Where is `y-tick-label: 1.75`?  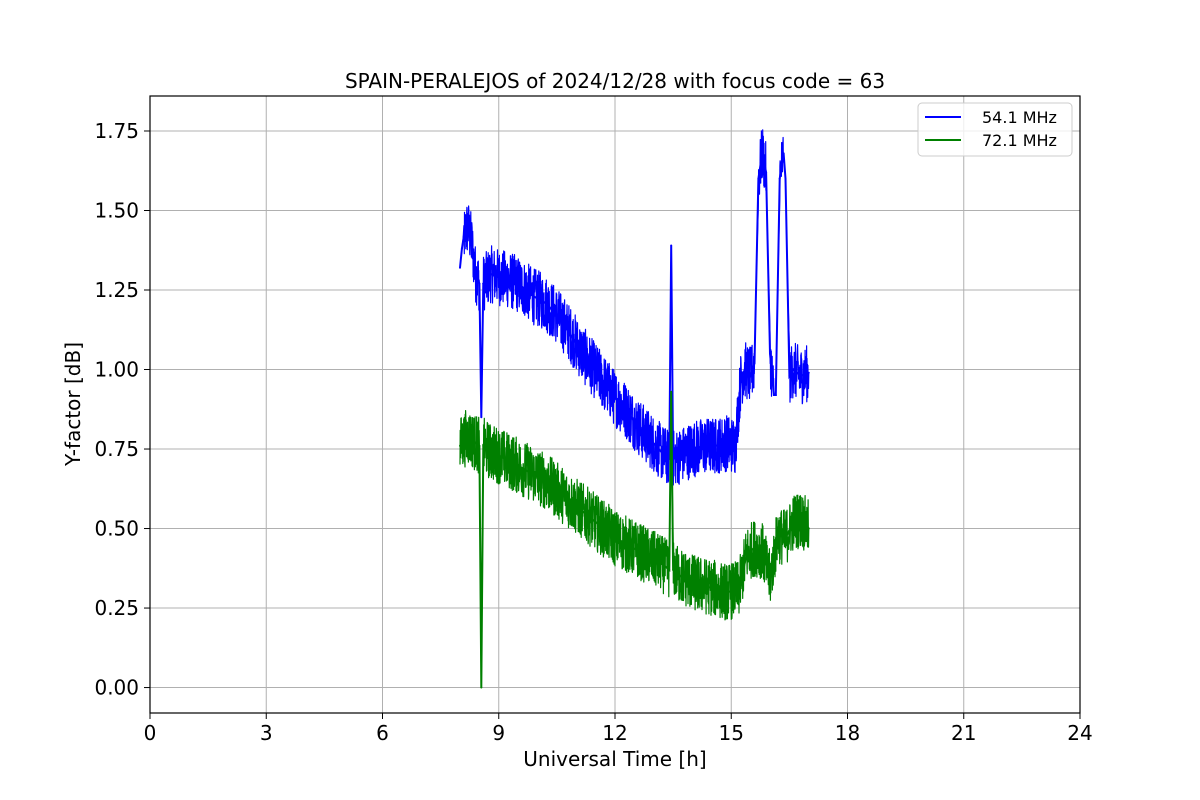 y-tick-label: 1.75 is located at coordinates (116, 131).